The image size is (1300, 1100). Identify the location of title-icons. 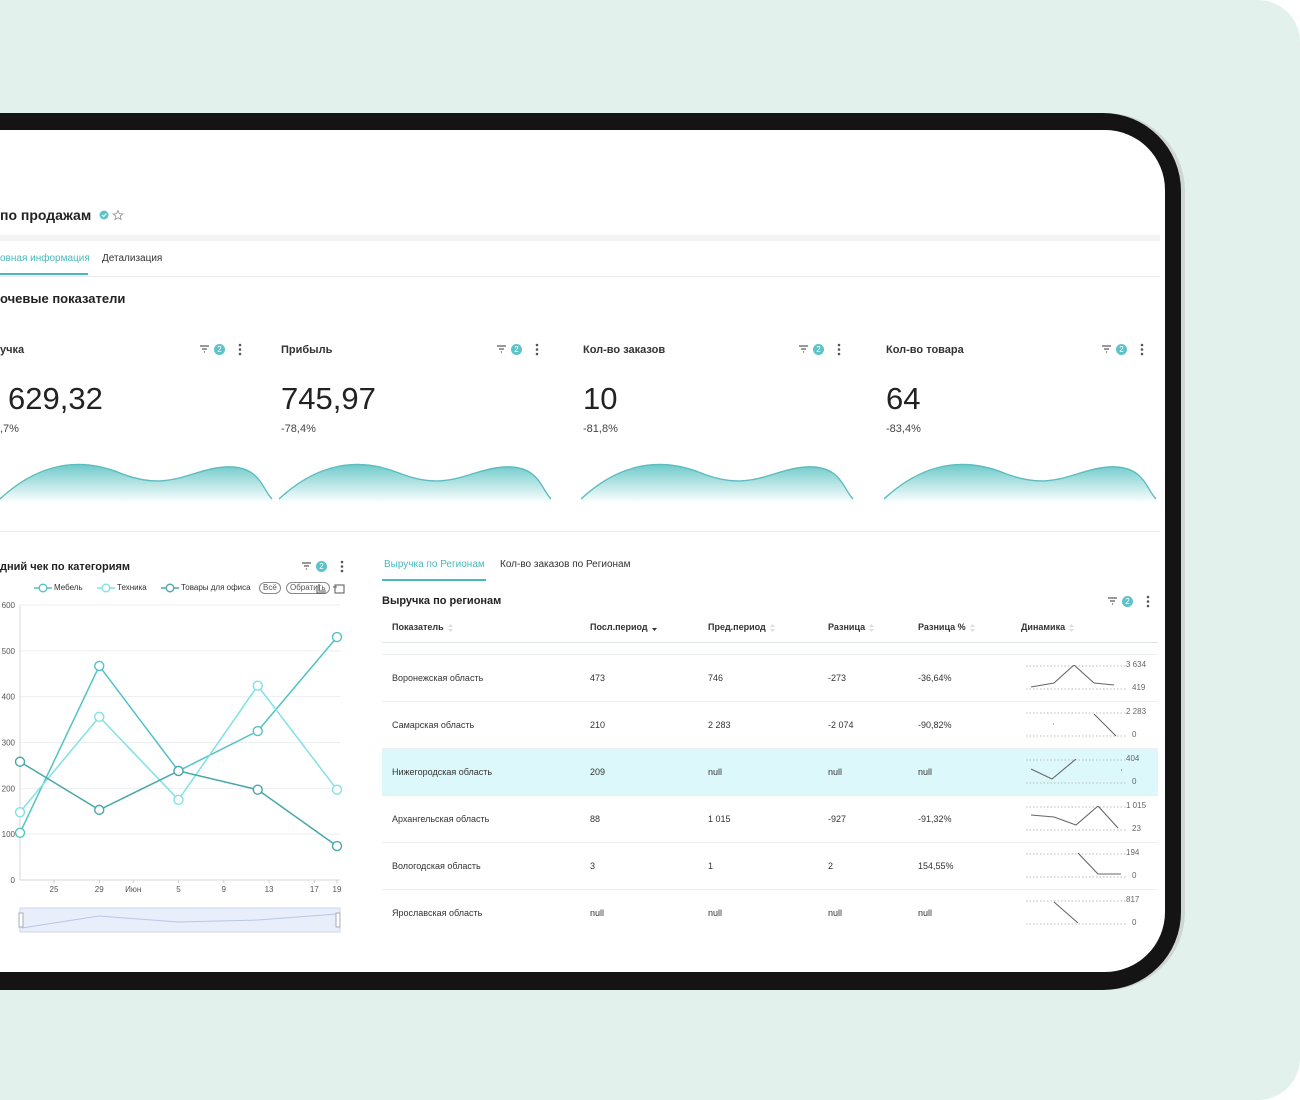
(111, 215).